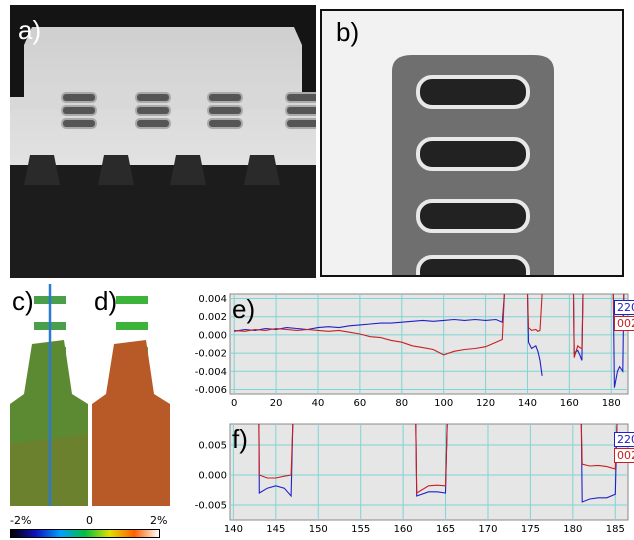 This screenshot has width=634, height=540. Describe the element at coordinates (624, 455) in the screenshot. I see `panel-f-legend-002: 002` at that location.